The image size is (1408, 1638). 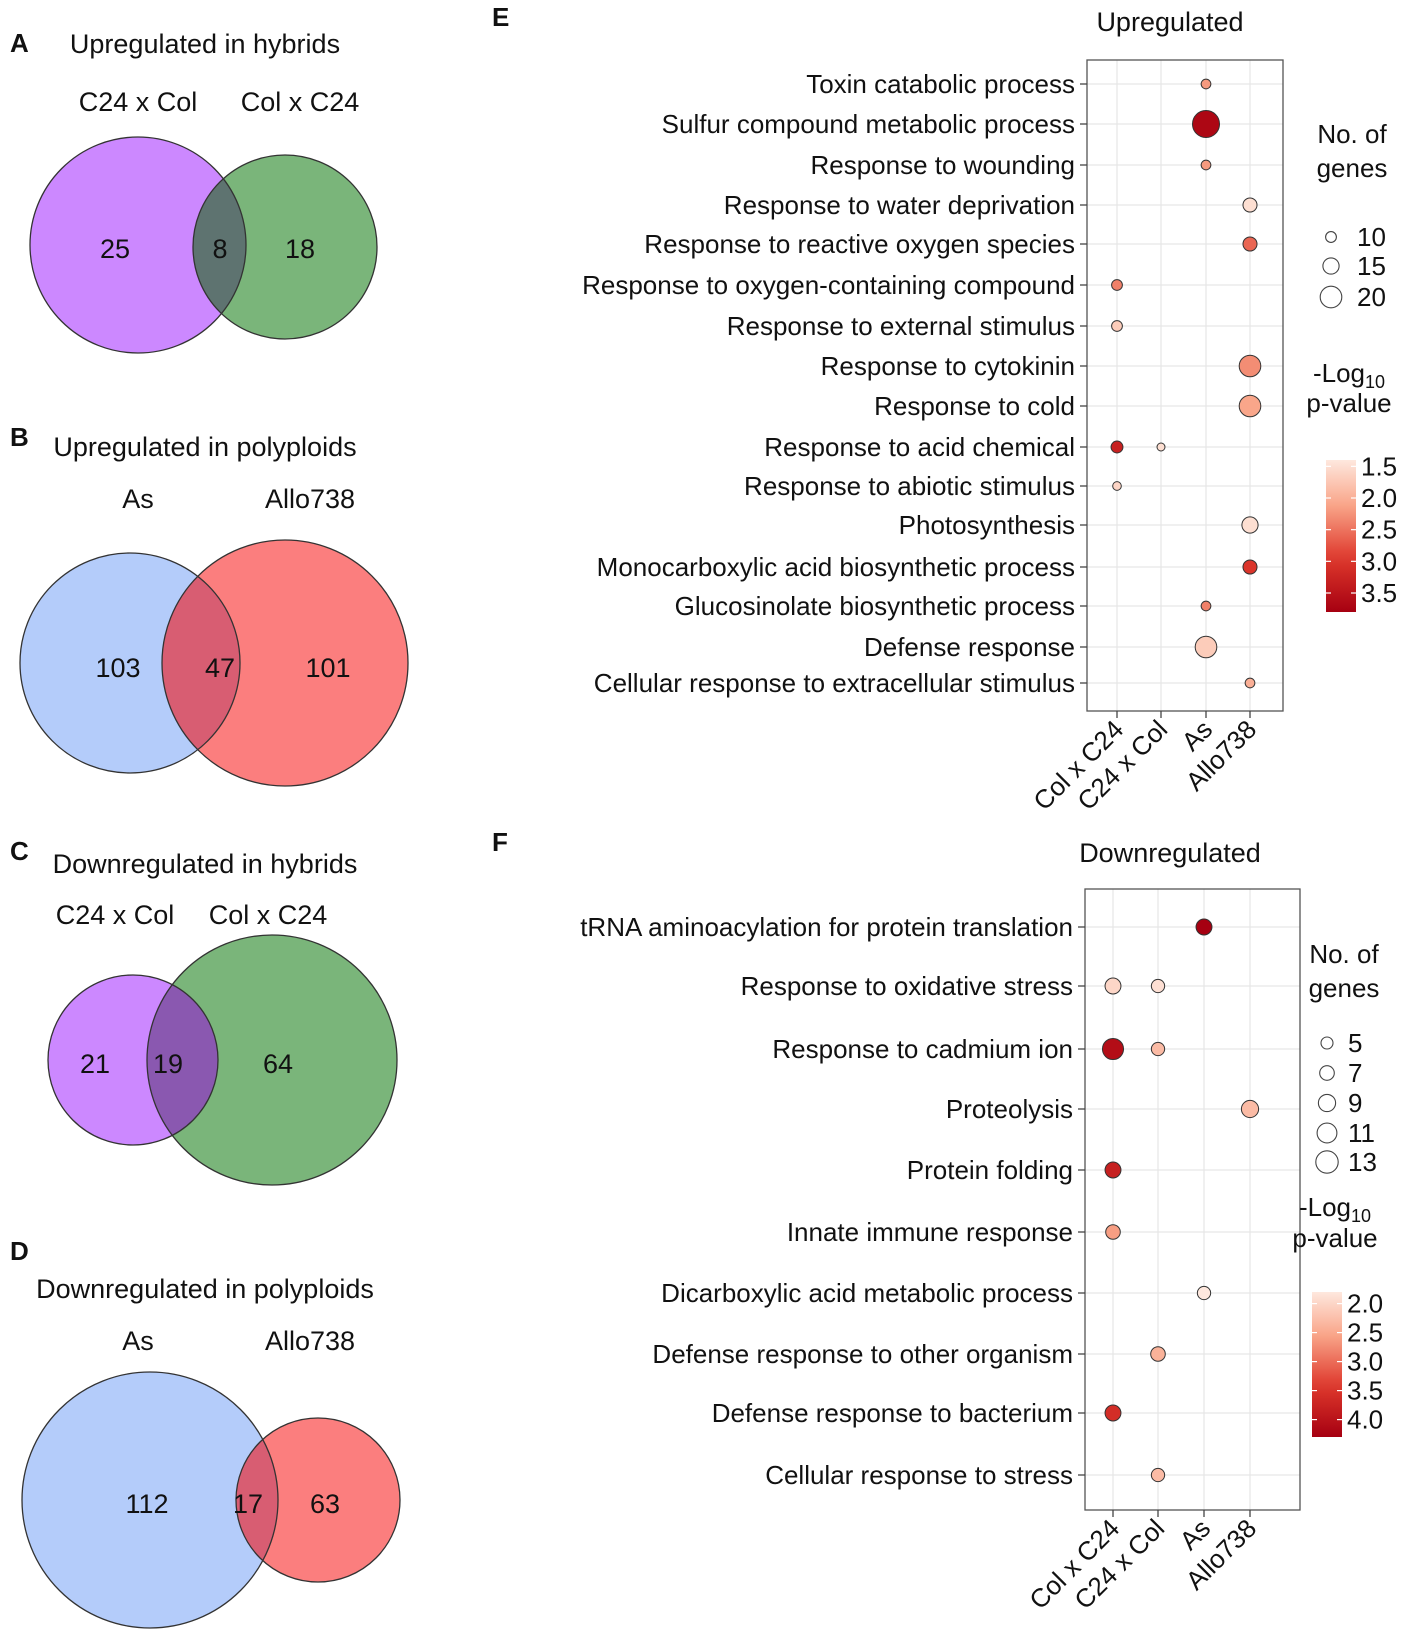 I want to click on y-tick-label-glucosinolate-biosynthetic-process: Glucosinolate biosynthetic process, so click(x=875, y=606).